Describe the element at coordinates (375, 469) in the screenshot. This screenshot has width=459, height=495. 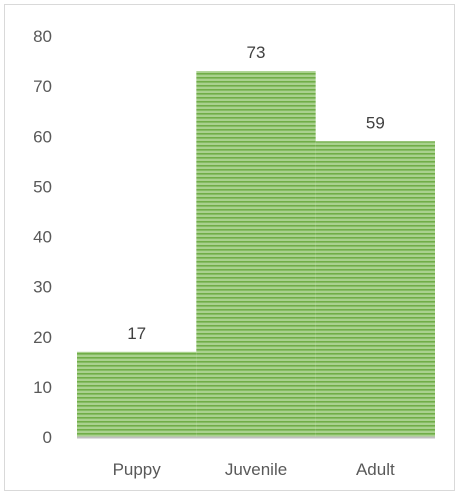
I see `category-label-adult: Adult` at that location.